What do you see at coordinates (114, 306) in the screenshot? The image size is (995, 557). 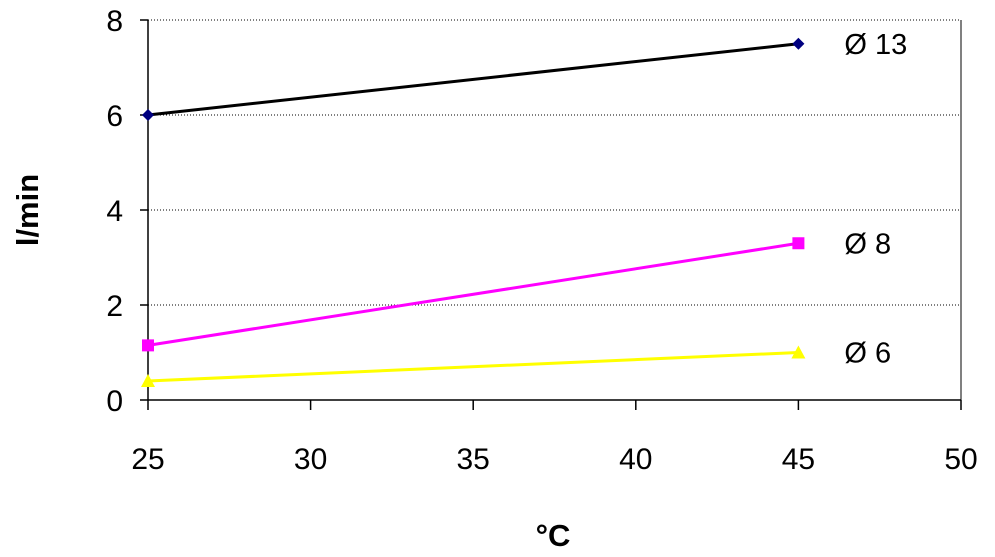 I see `y-tick-label: 2` at bounding box center [114, 306].